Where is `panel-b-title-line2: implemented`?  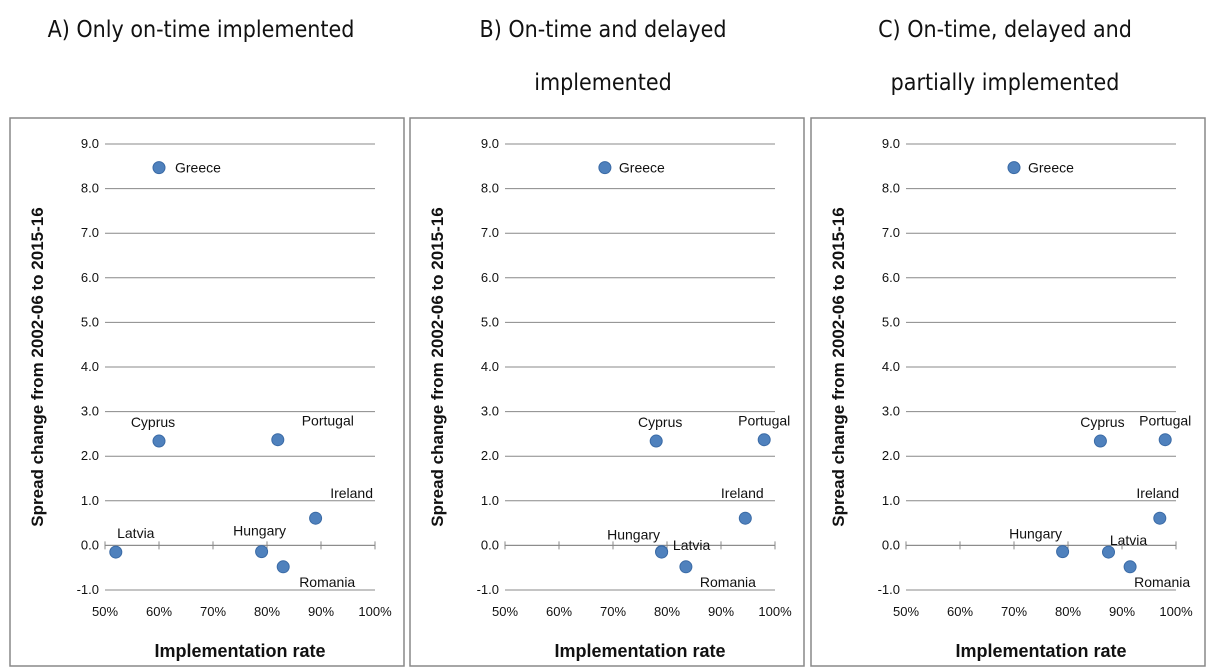 panel-b-title-line2: implemented is located at coordinates (603, 83).